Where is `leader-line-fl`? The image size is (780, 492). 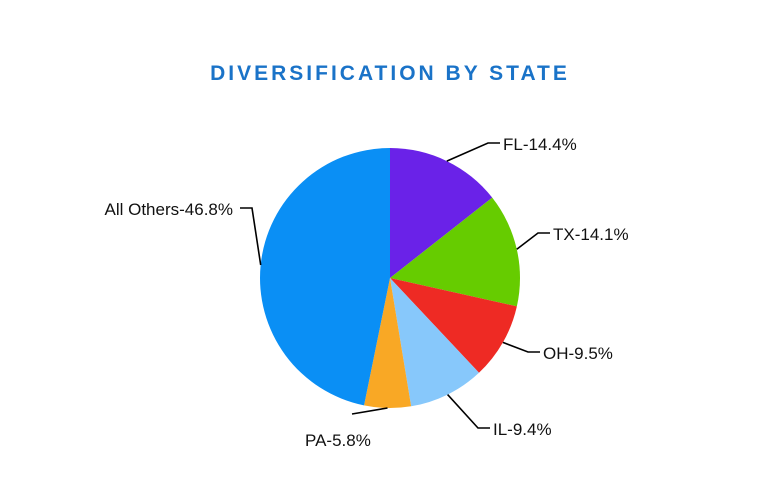
leader-line-fl is located at coordinates (473, 152).